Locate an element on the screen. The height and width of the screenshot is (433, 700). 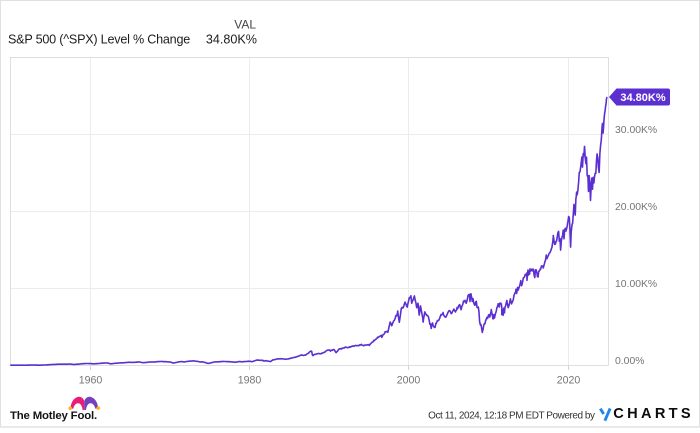
svg-text: CHARTS is located at coordinates (653, 414).